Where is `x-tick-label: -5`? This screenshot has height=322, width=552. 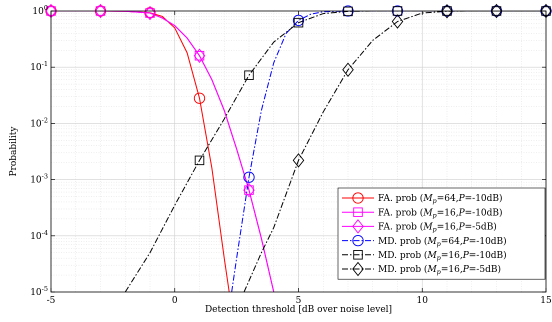
x-tick-label: -5 is located at coordinates (51, 301).